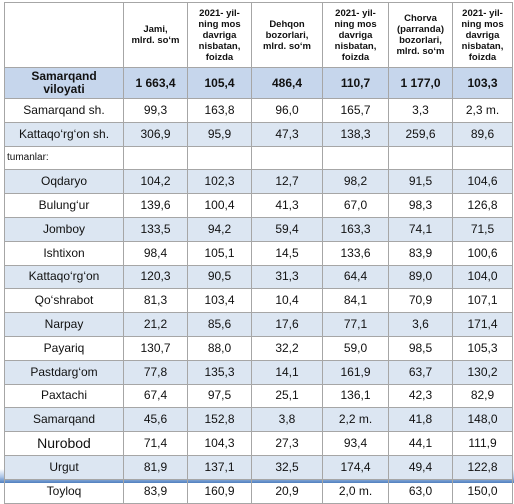 This screenshot has width=514, height=504. I want to click on table-cell: 44,1, so click(420, 443).